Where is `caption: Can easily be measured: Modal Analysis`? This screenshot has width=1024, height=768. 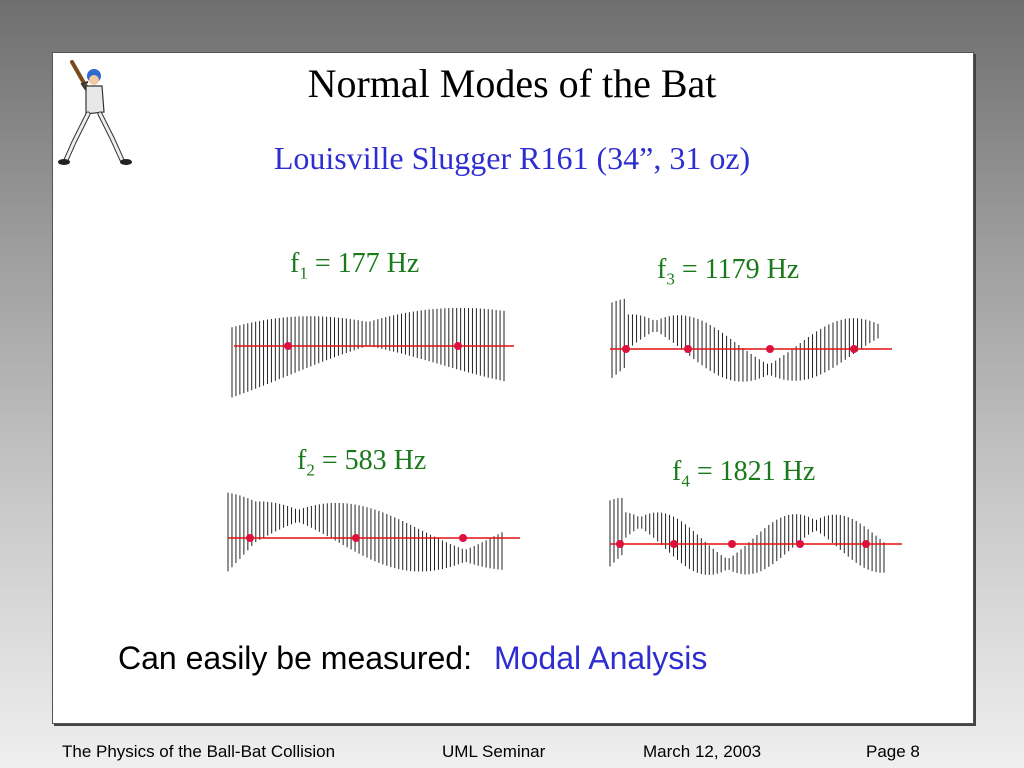 caption: Can easily be measured: Modal Analysis is located at coordinates (412, 658).